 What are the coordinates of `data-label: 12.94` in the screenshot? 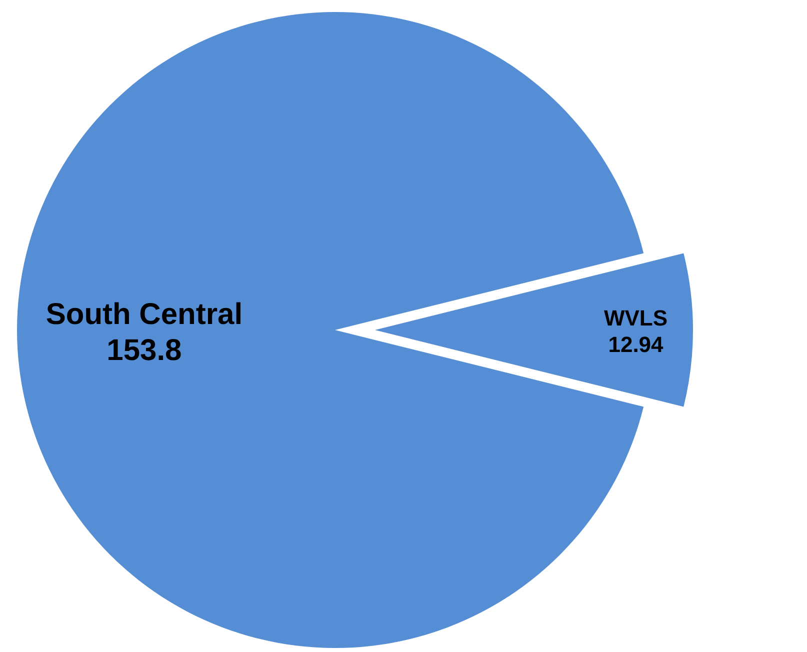 It's located at (636, 344).